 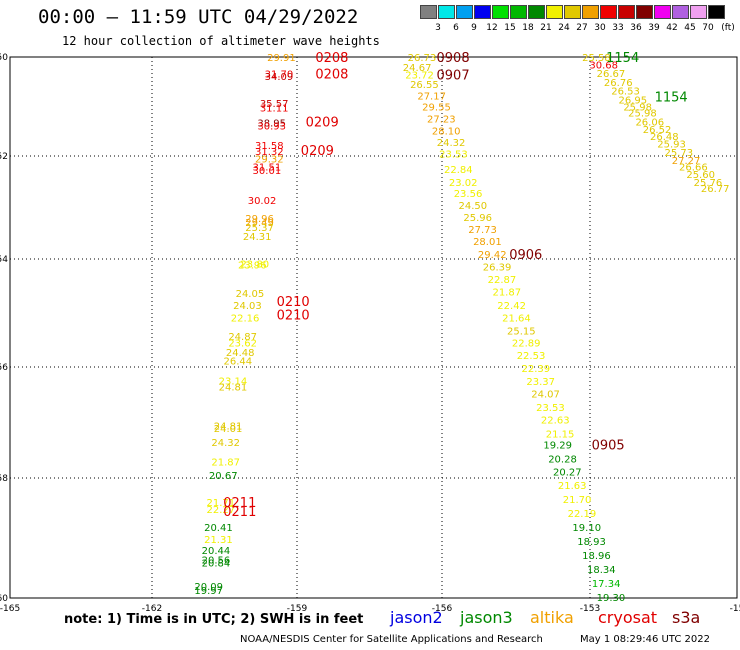 I want to click on satellite-legend-item: jason3, so click(x=486, y=617).